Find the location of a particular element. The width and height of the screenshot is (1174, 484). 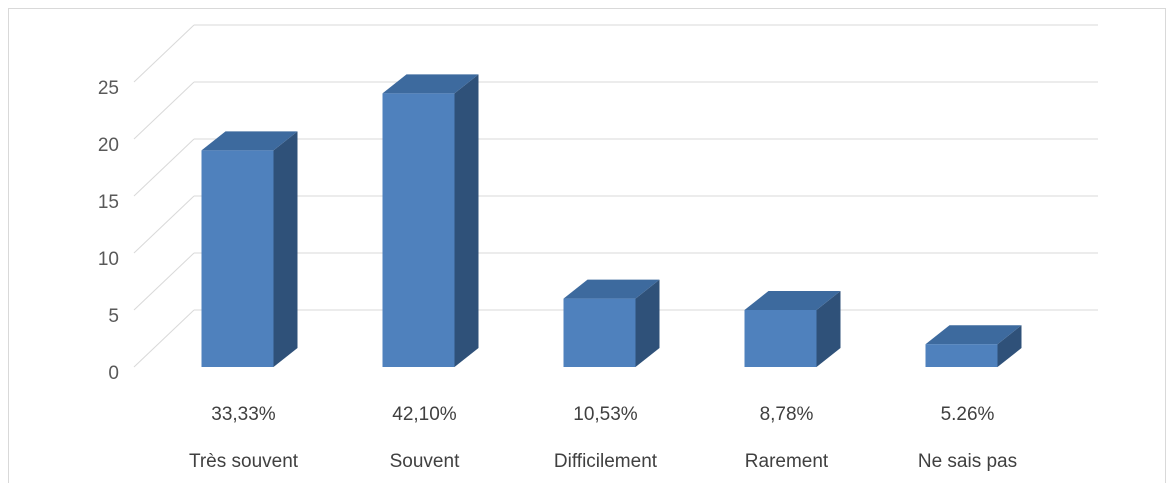

data-label: 42,10% is located at coordinates (424, 414).